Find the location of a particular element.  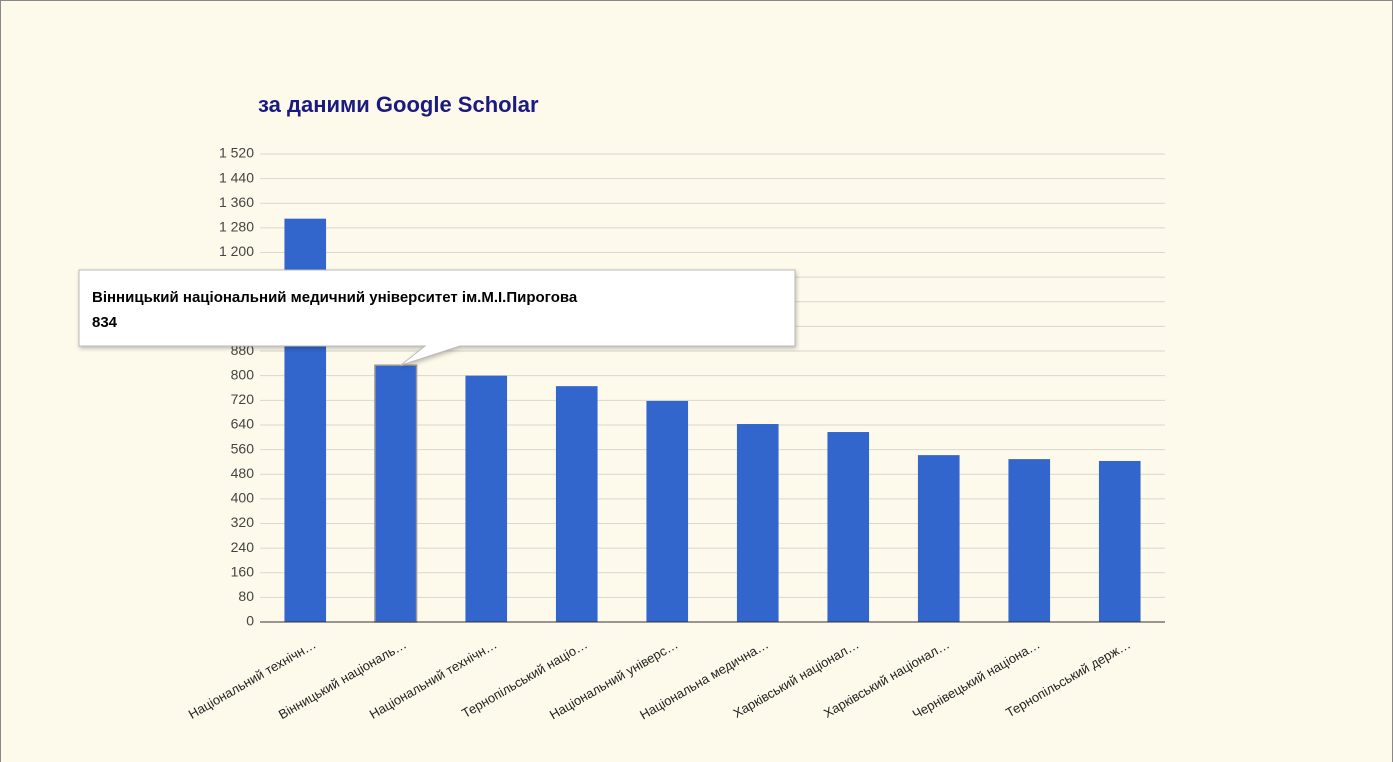

tooltip-box is located at coordinates (437, 317).